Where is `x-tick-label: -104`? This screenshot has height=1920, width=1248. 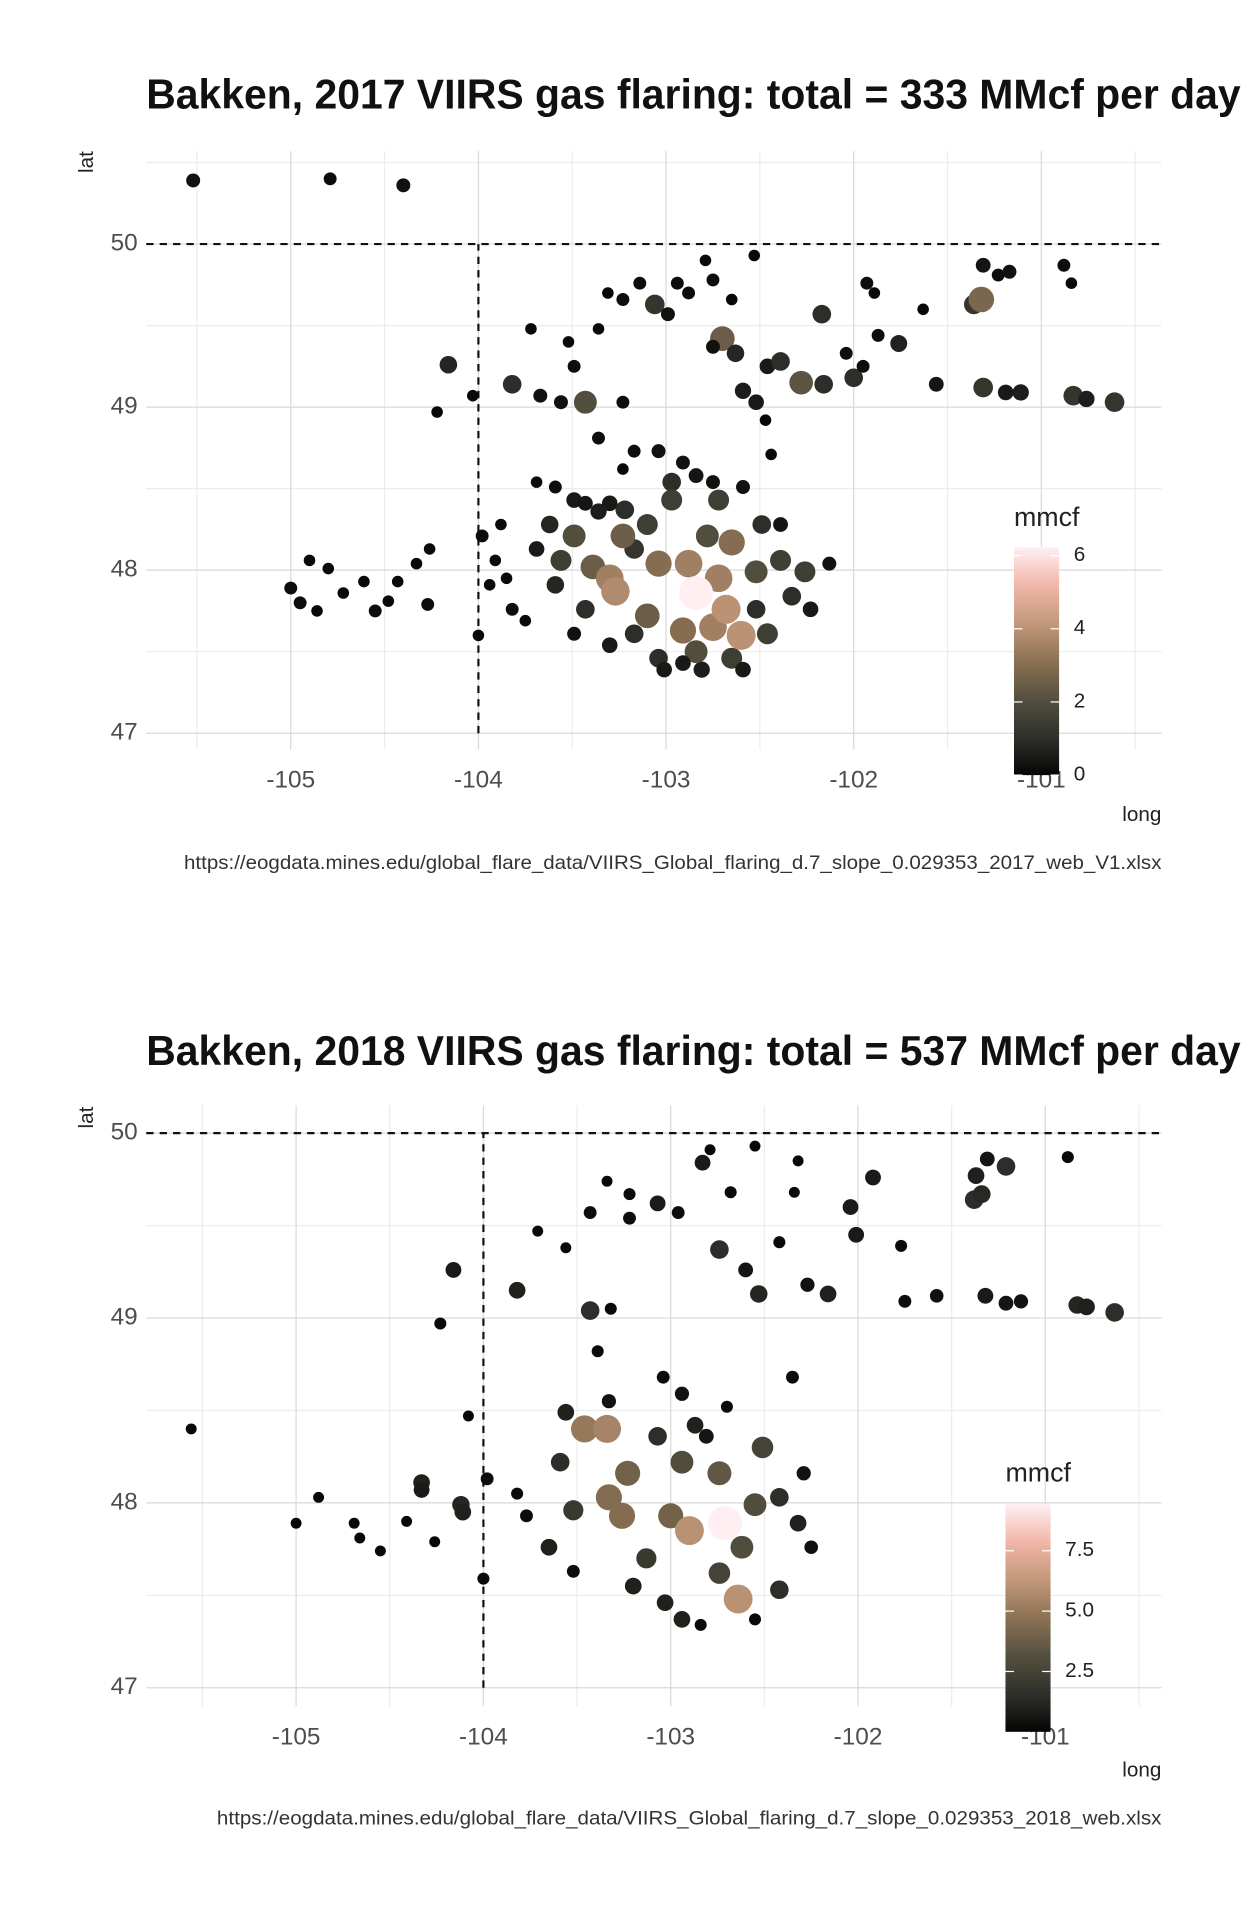 x-tick-label: -104 is located at coordinates (483, 1736).